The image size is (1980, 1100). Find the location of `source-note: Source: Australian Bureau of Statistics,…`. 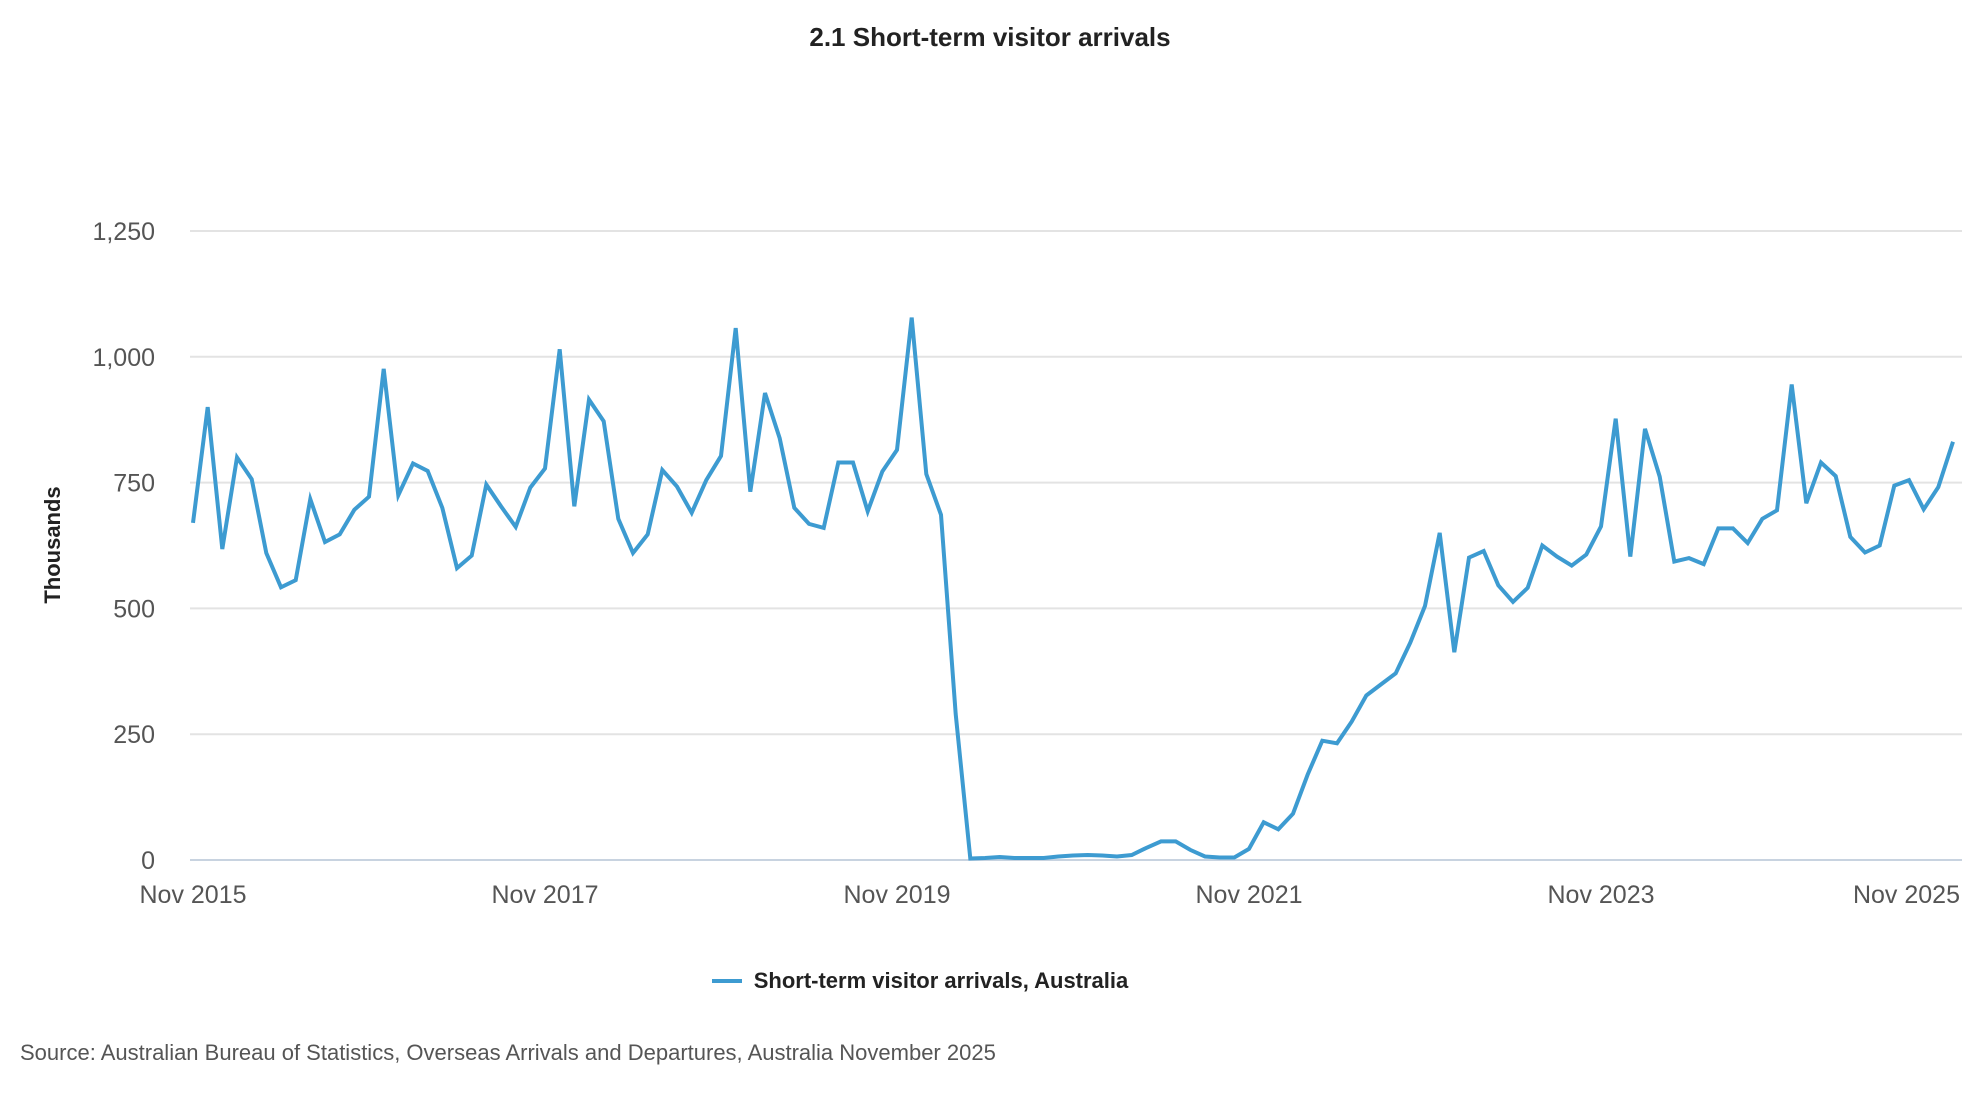

source-note: Source: Australian Bureau of Statistics,… is located at coordinates (508, 1052).